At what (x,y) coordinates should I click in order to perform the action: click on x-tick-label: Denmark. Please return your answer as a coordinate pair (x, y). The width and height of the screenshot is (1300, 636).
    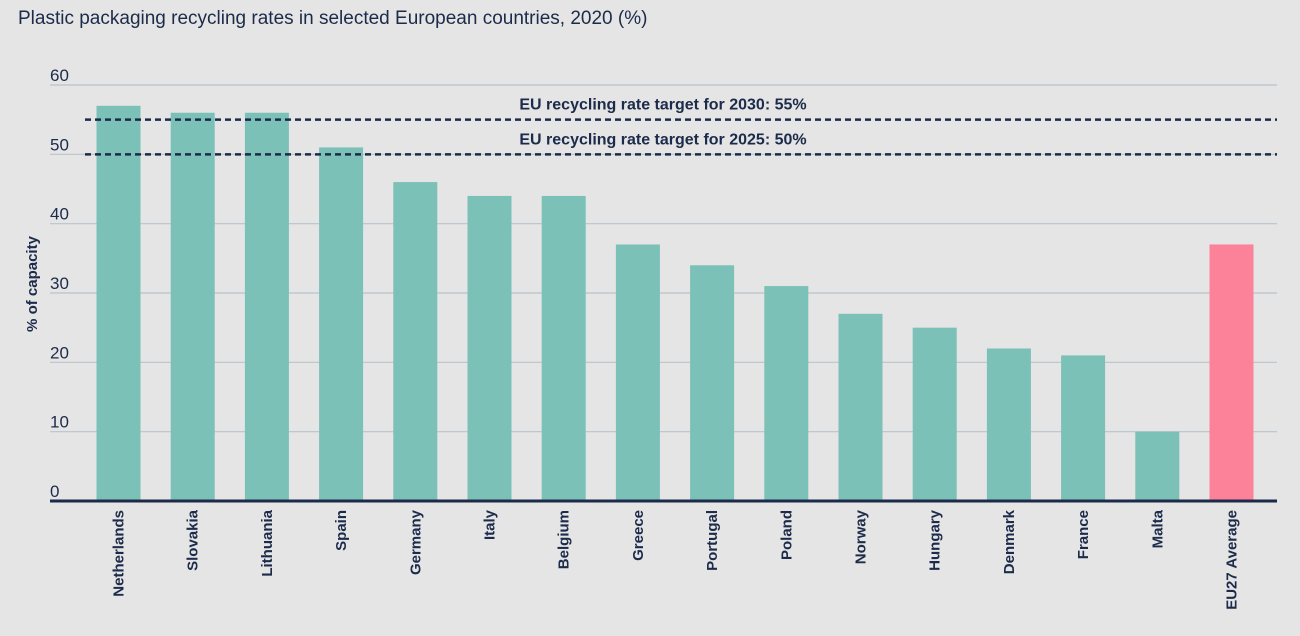
    Looking at the image, I should click on (1009, 541).